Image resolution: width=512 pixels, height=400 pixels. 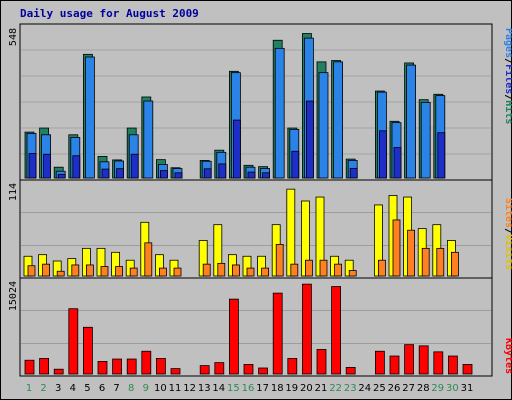 What do you see at coordinates (291, 388) in the screenshot?
I see `x-label: 19` at bounding box center [291, 388].